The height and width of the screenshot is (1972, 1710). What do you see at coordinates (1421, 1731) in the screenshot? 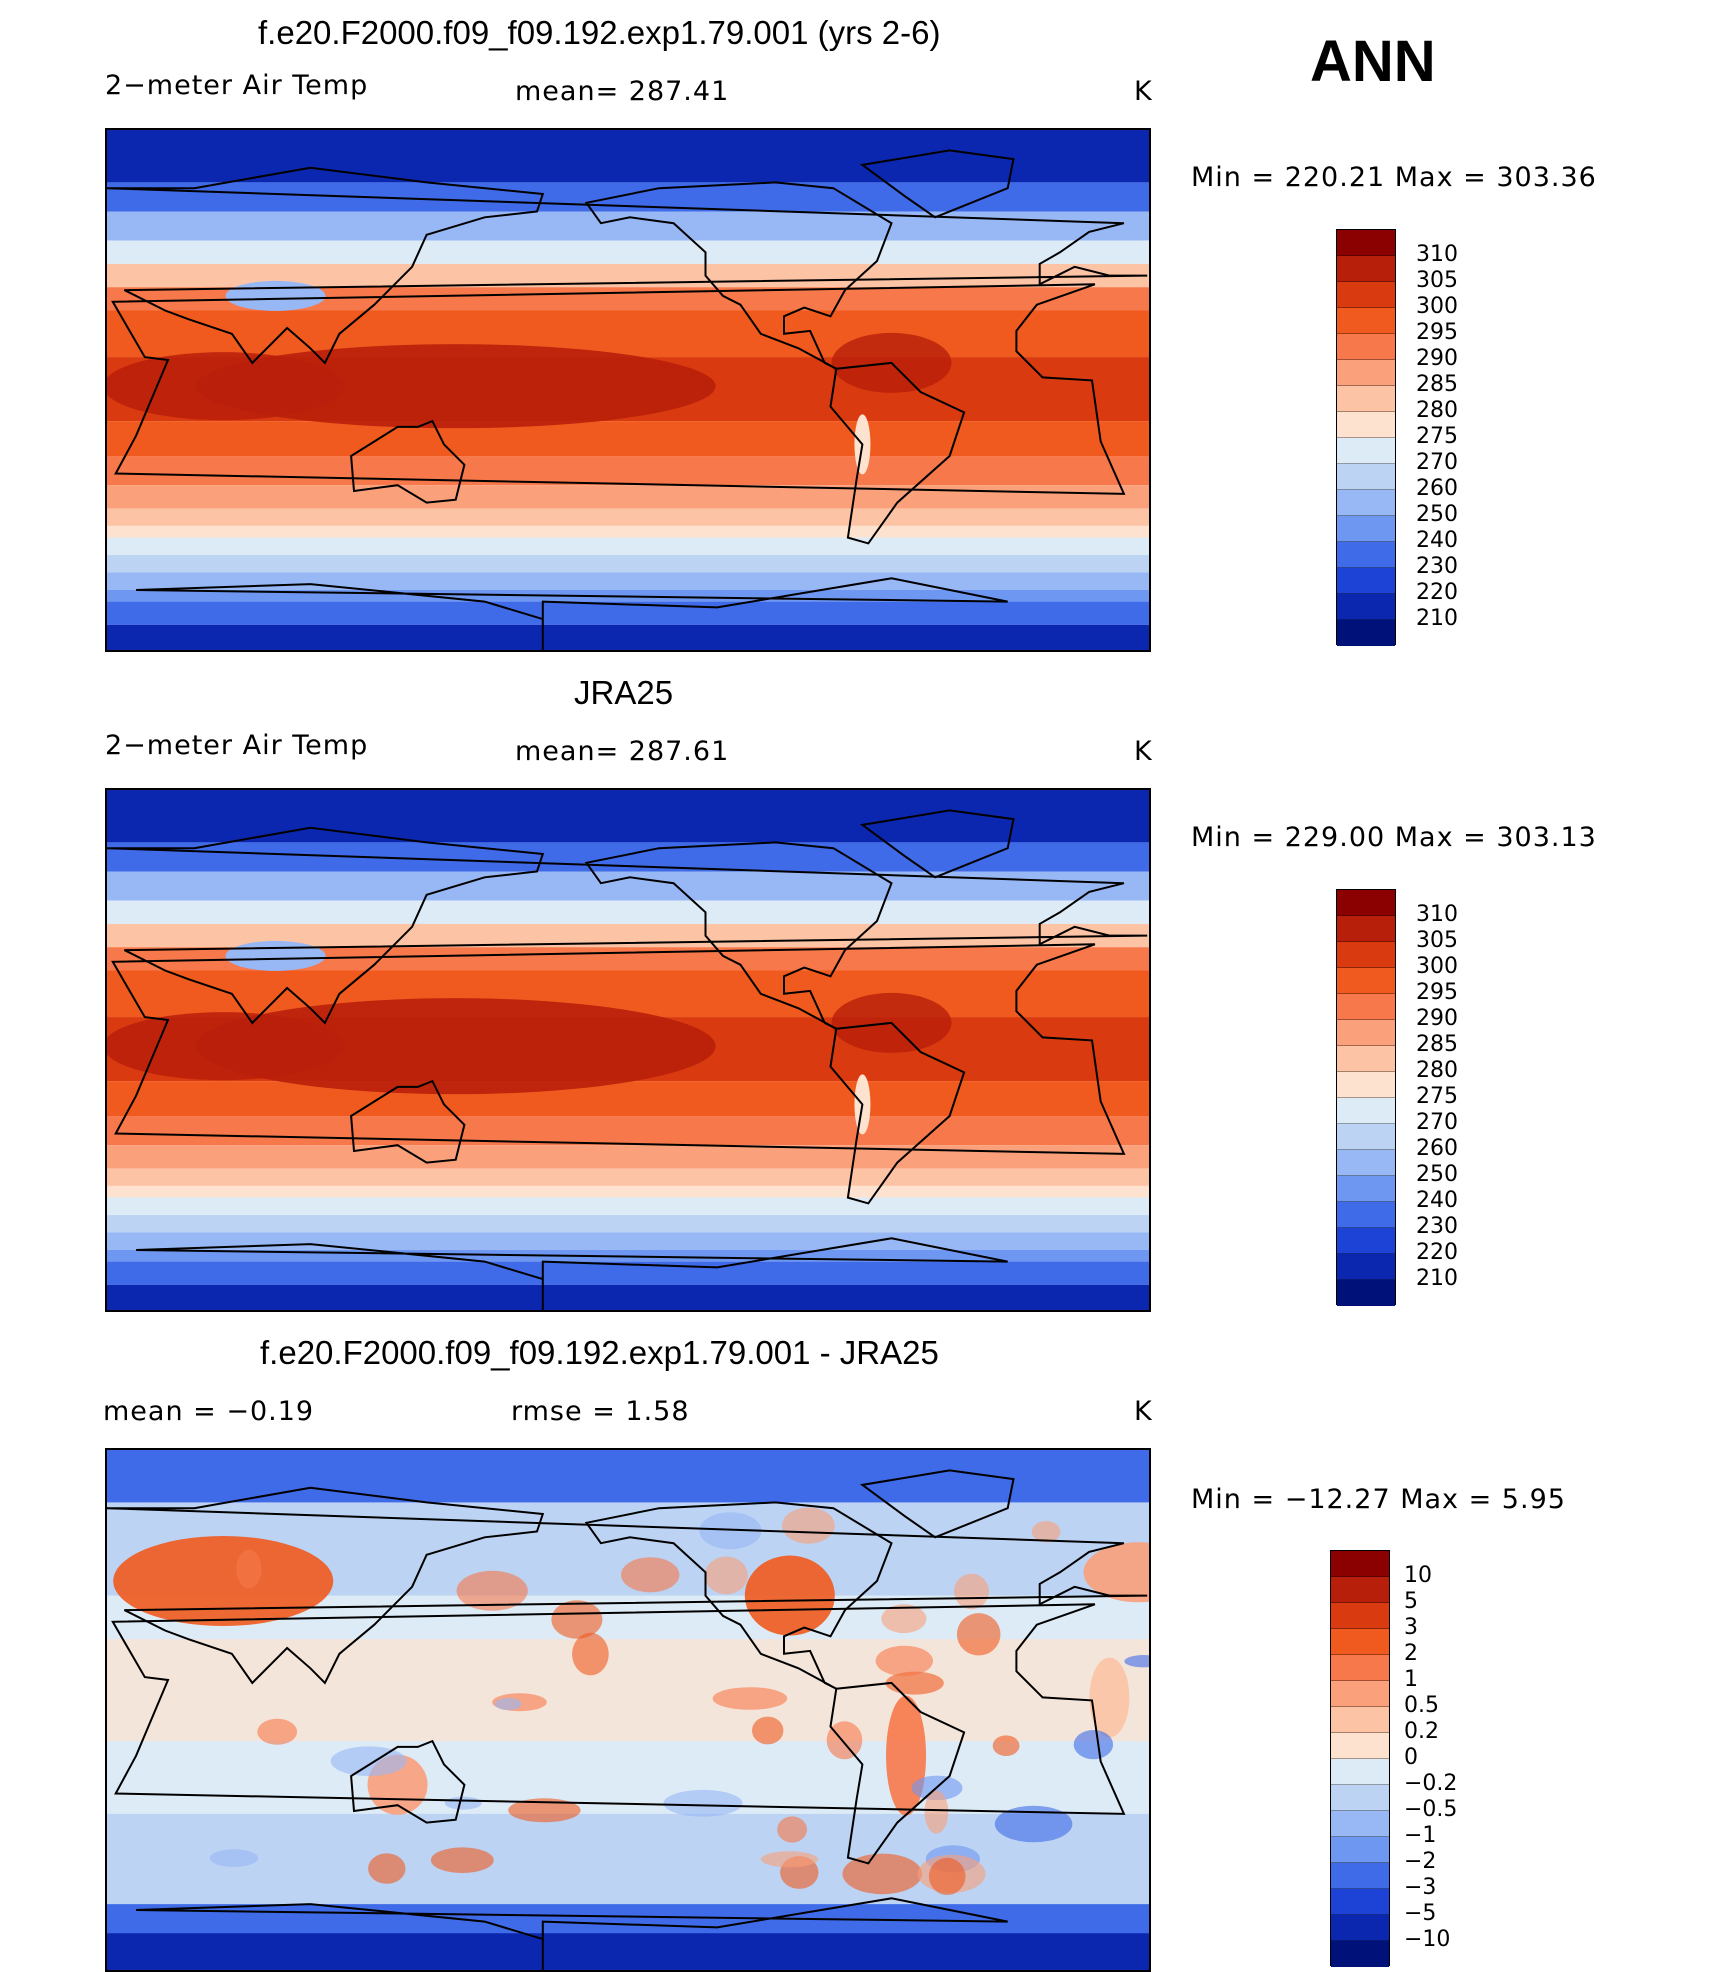
I see `colorbar-tick-label: 0.2` at bounding box center [1421, 1731].